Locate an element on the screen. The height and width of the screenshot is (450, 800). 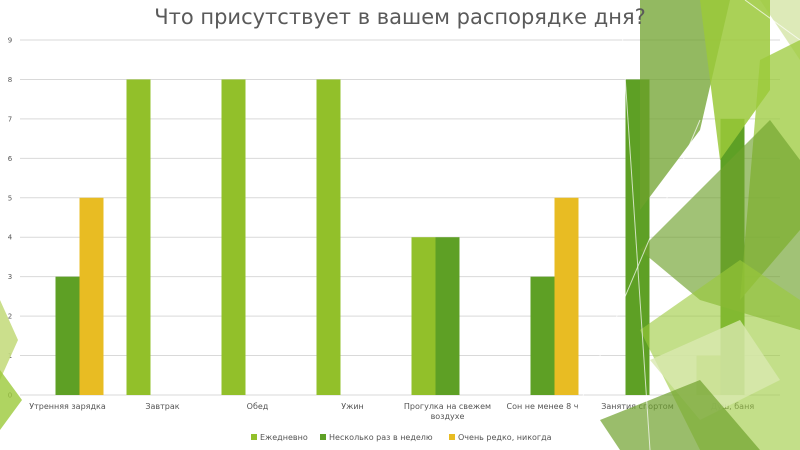
y-tick-label: 2 is located at coordinates (10, 317).